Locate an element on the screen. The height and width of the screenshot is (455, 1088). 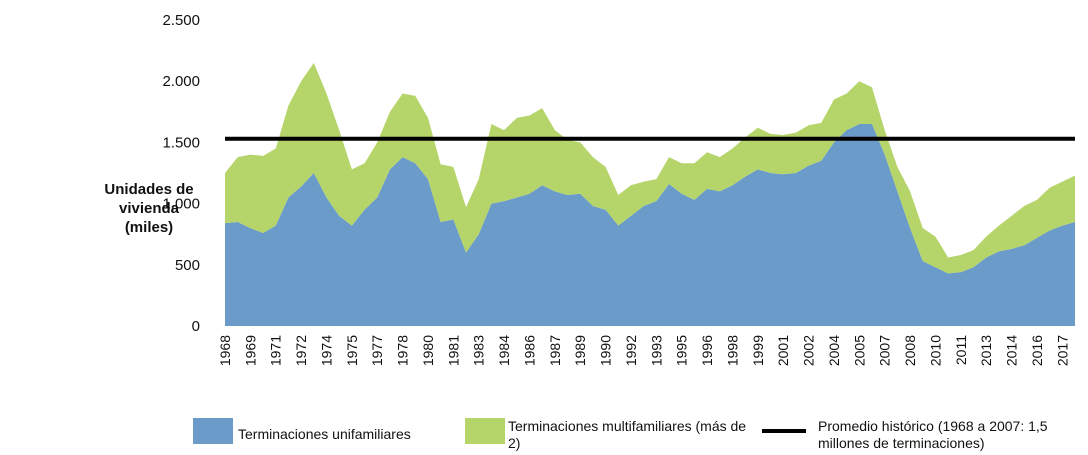
x-tick-label: 1978 is located at coordinates (403, 350).